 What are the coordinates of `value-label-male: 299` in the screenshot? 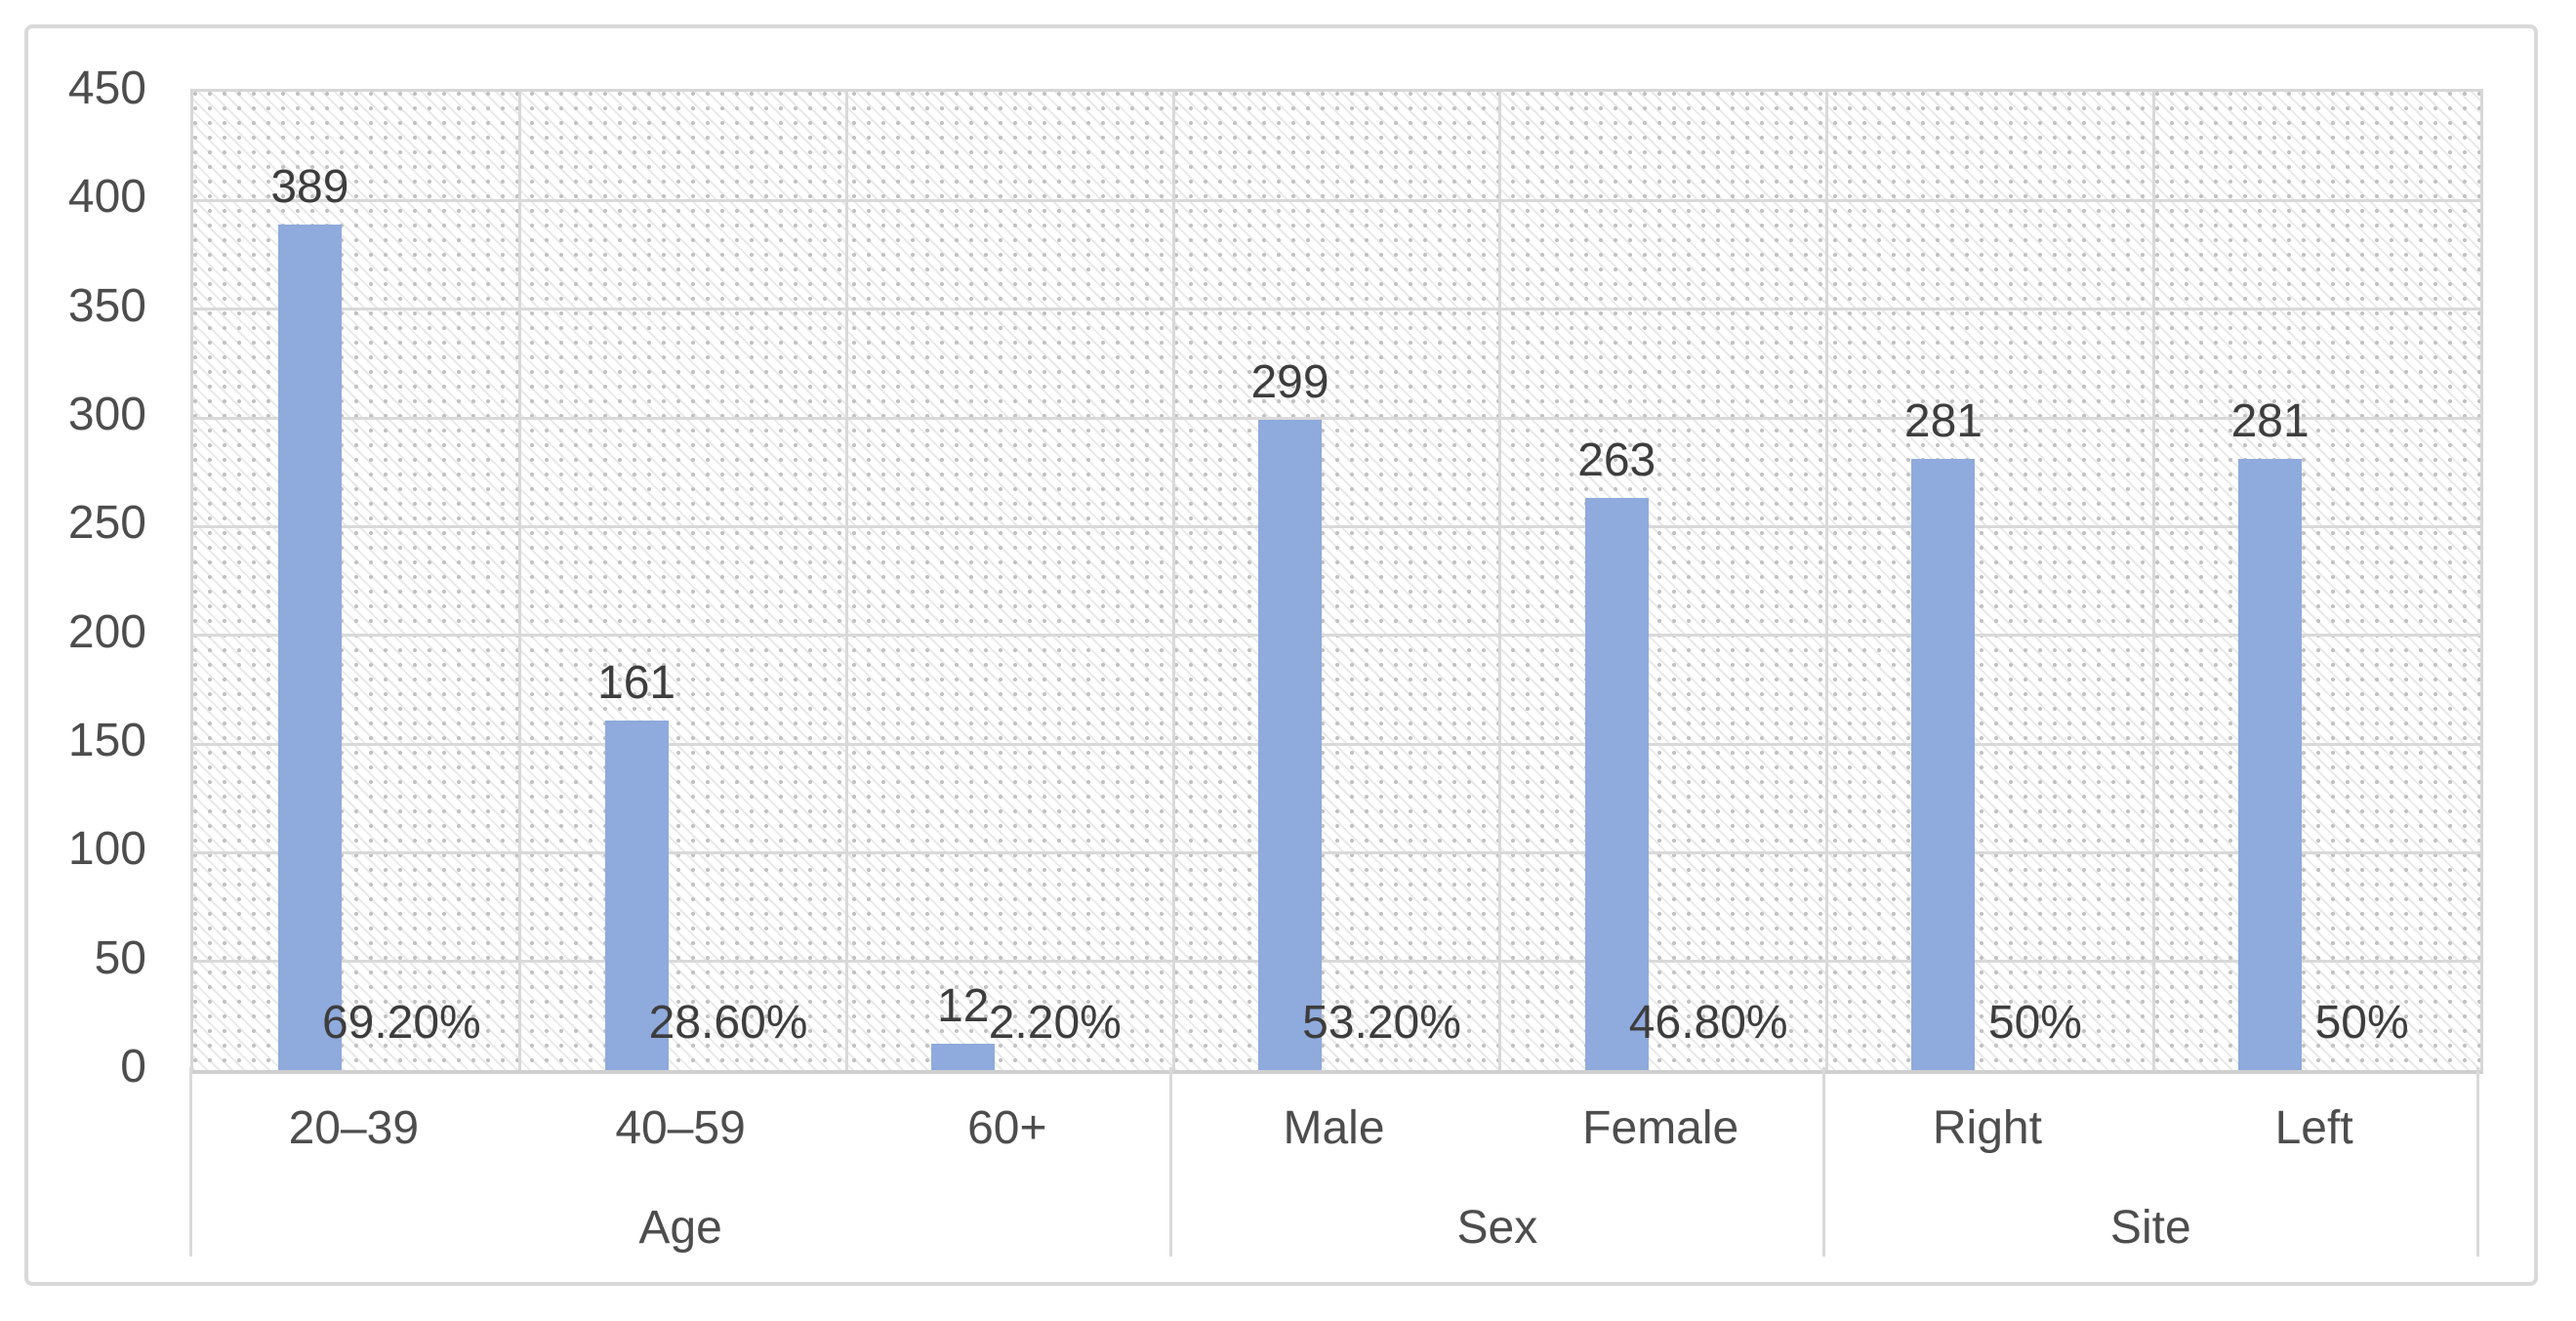 It's located at (1289, 382).